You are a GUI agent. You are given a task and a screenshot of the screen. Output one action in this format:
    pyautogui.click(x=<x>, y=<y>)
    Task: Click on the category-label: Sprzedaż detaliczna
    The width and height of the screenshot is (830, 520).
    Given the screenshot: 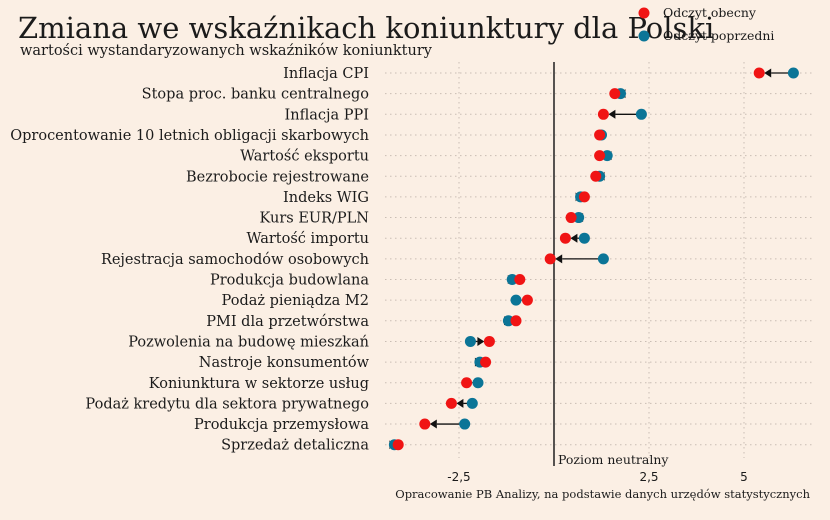 What is the action you would take?
    pyautogui.click(x=295, y=446)
    